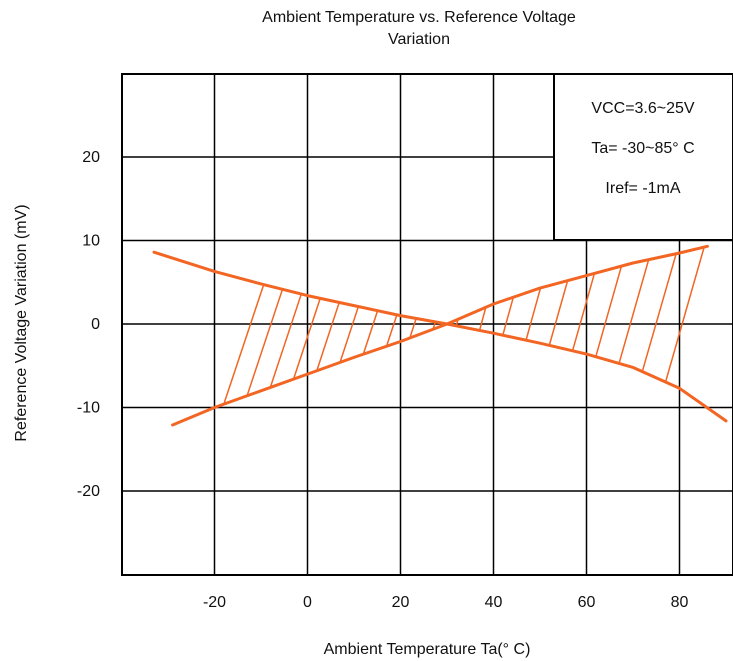 This screenshot has height=661, width=733. I want to click on x-tick-labels: -20 0 20 40 60 80, so click(446, 602).